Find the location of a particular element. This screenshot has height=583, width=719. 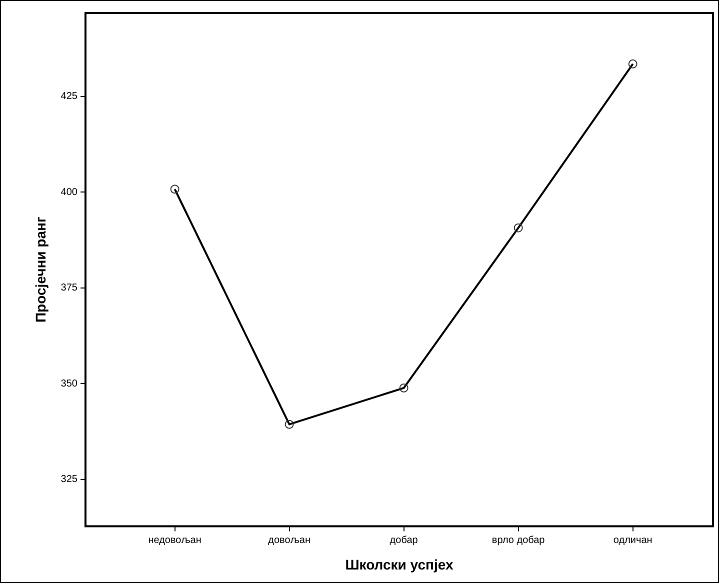

y-tick-label: 375 is located at coordinates (69, 288).